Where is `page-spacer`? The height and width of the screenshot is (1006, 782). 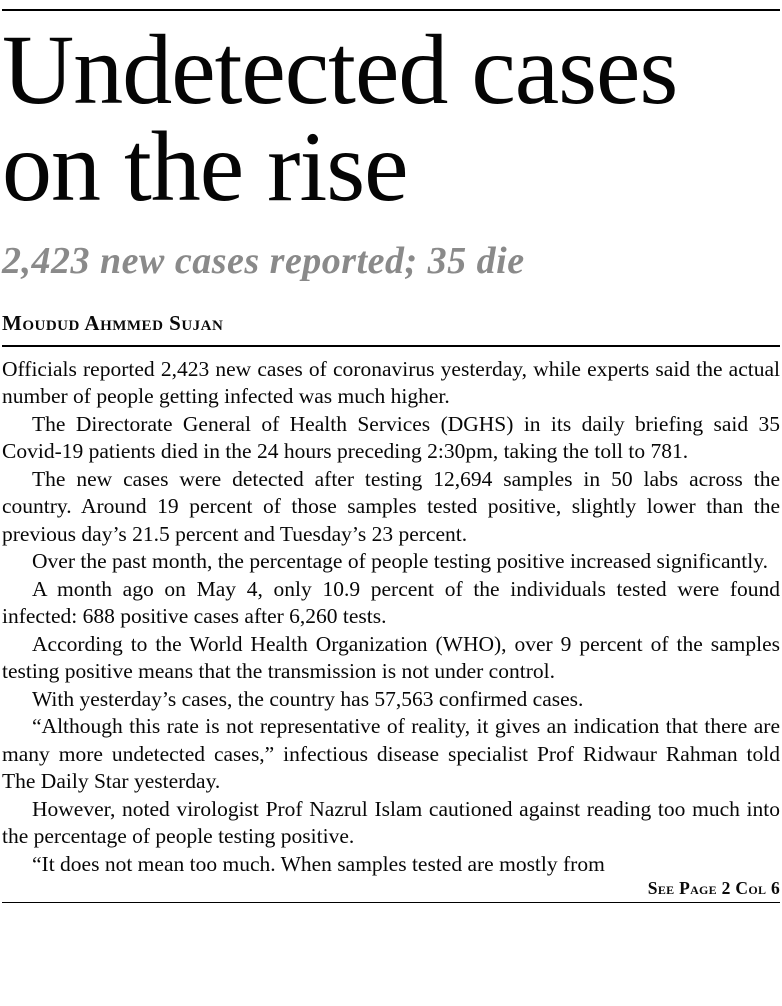
page-spacer is located at coordinates (391, 954).